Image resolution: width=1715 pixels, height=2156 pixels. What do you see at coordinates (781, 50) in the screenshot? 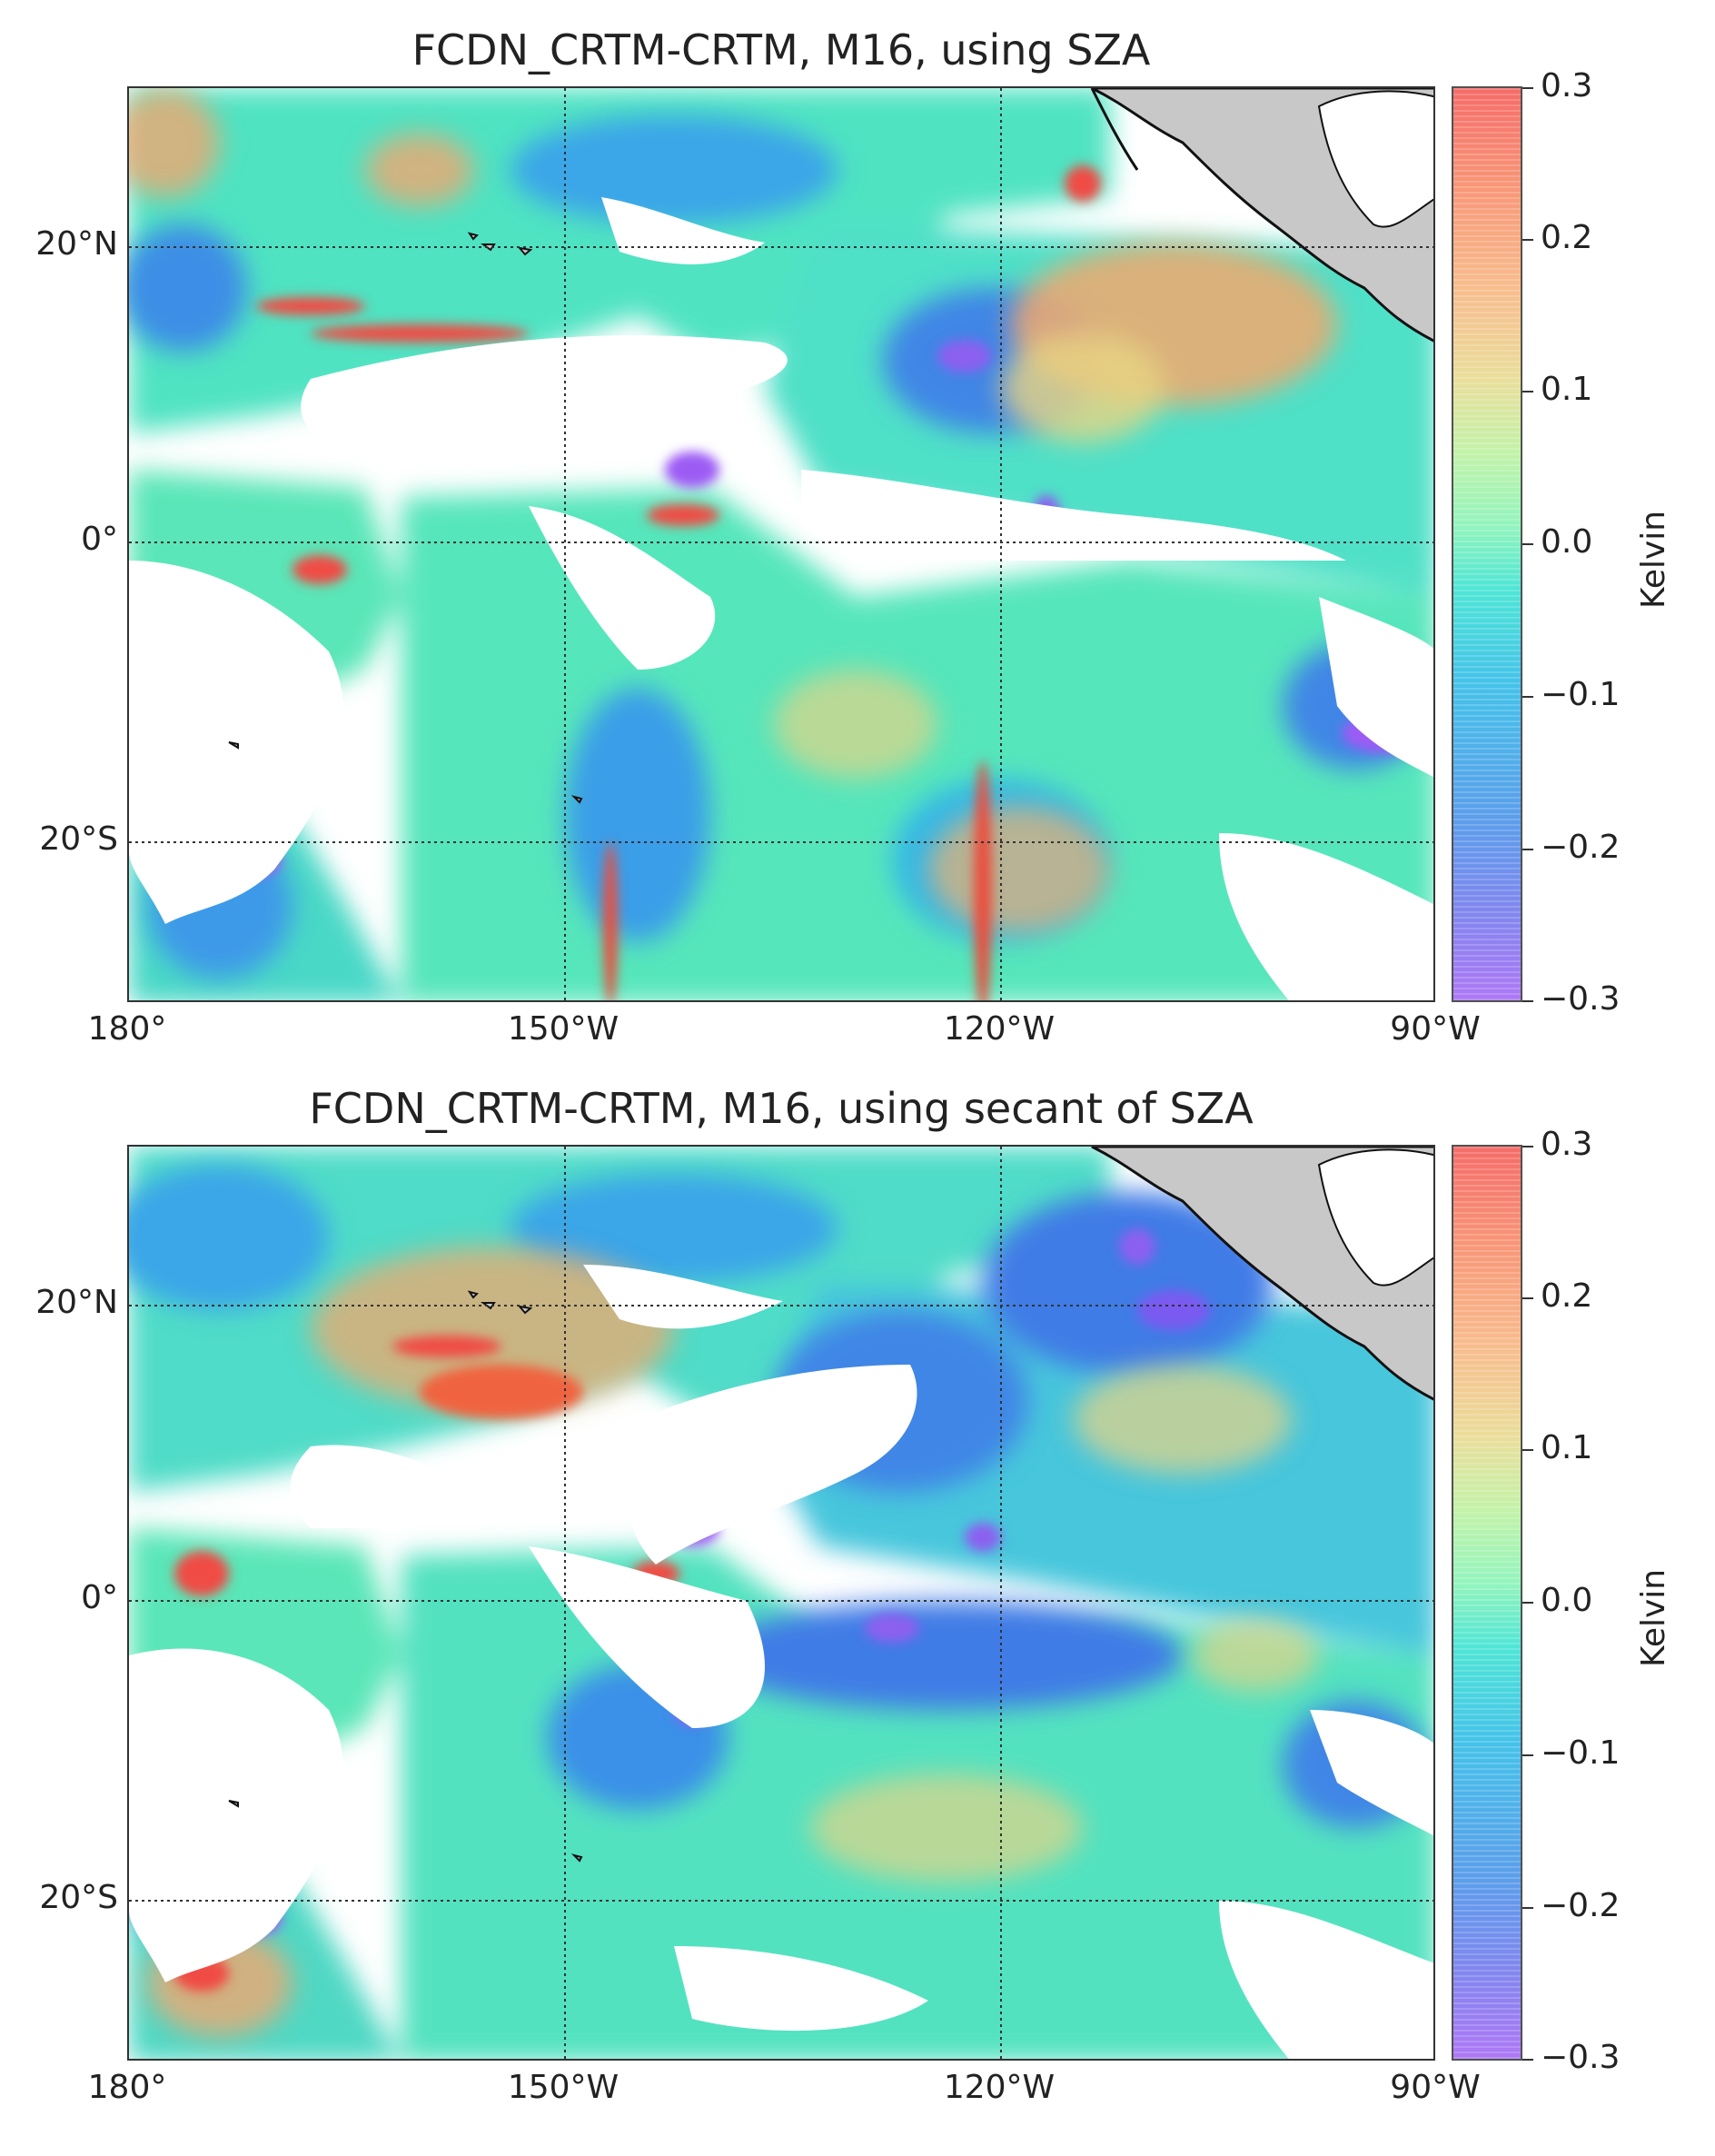
I see `panel-title: FCDN_CRTM-CRTM, M16, using SZA` at bounding box center [781, 50].